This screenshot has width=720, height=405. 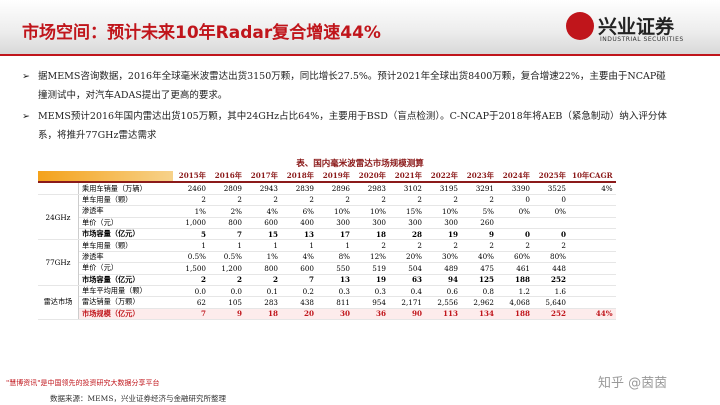 What do you see at coordinates (515, 291) in the screenshot?
I see `cell: 1.2` at bounding box center [515, 291].